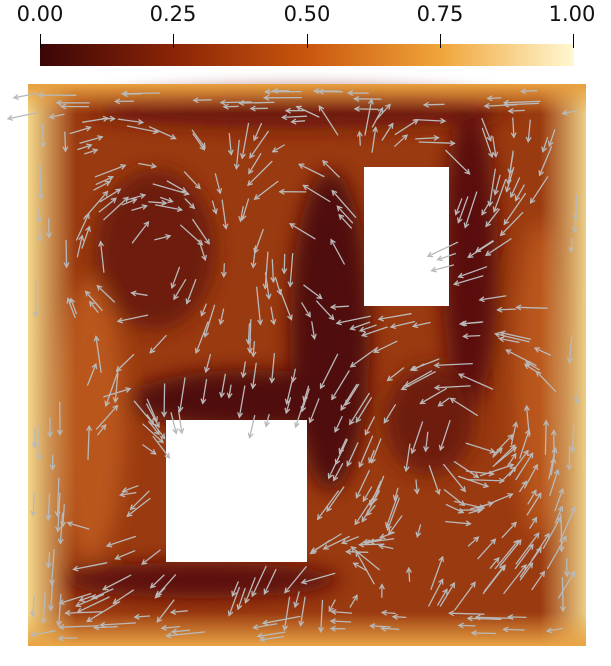 Image resolution: width=611 pixels, height=666 pixels. I want to click on colorbar-tick-label-3: 0.75, so click(440, 14).